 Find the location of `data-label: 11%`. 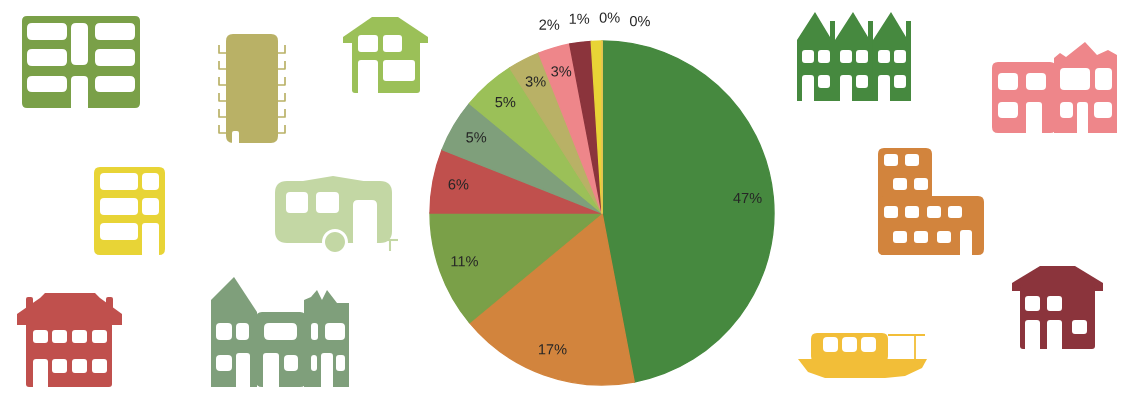

data-label: 11% is located at coordinates (464, 261).